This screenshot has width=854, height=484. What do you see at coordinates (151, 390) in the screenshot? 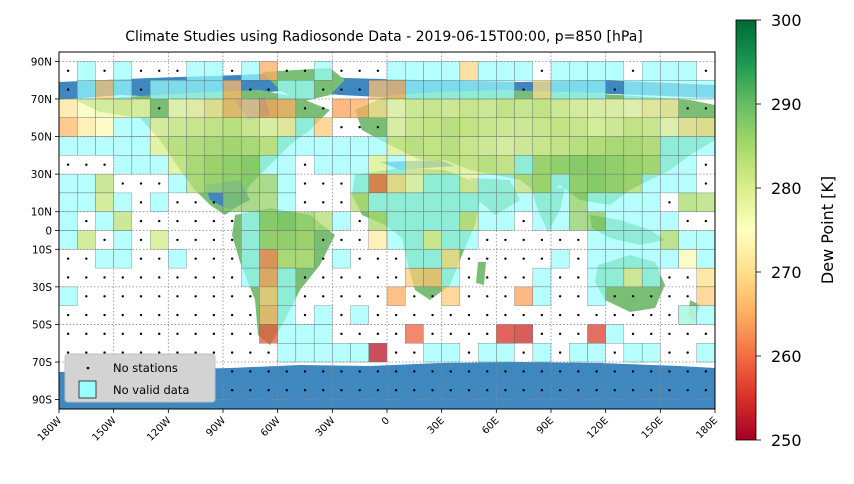
I see `legend-no-valid-label: No valid data` at bounding box center [151, 390].